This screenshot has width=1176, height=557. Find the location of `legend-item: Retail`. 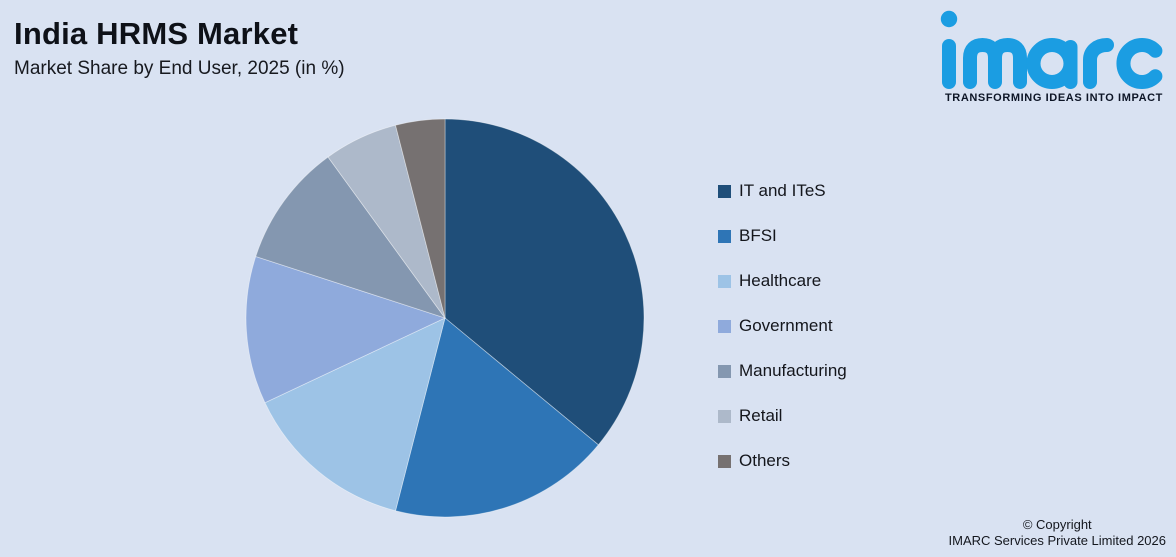

legend-item: Retail is located at coordinates (782, 415).